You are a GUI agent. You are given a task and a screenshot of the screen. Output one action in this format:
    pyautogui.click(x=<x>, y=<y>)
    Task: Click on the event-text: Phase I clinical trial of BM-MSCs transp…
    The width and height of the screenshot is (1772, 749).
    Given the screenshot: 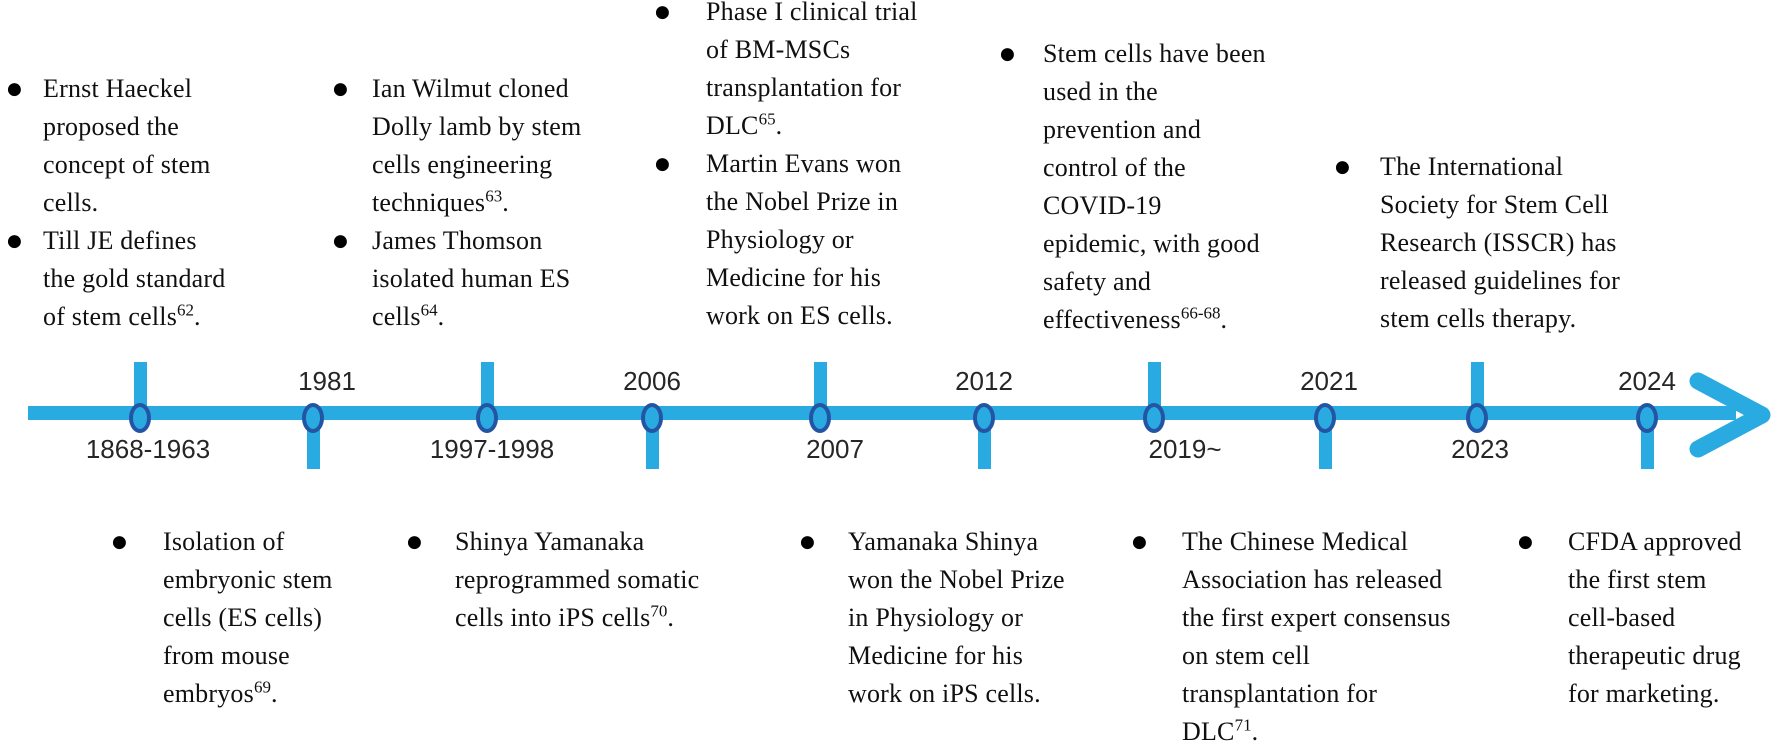 What is the action you would take?
    pyautogui.click(x=812, y=70)
    